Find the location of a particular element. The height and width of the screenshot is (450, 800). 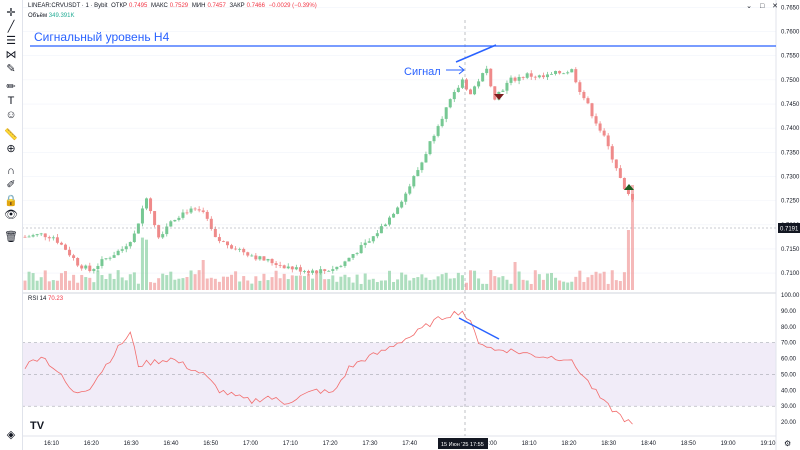

h4-level-label: Сигнальный уровень H4 is located at coordinates (102, 37).